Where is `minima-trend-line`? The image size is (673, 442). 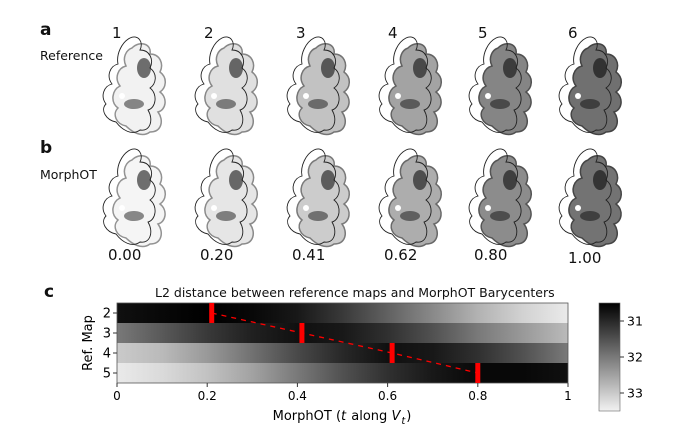
minima-trend-line is located at coordinates (344, 343).